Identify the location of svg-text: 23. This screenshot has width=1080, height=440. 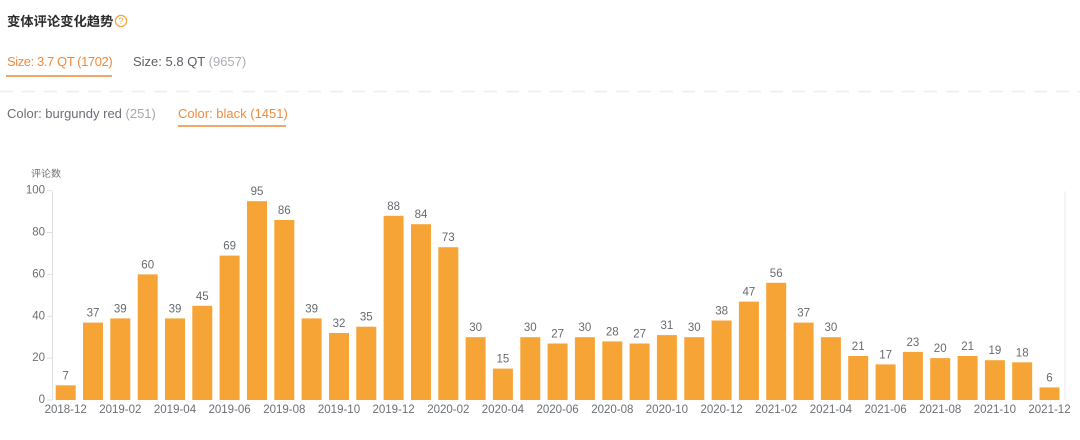
(913, 343).